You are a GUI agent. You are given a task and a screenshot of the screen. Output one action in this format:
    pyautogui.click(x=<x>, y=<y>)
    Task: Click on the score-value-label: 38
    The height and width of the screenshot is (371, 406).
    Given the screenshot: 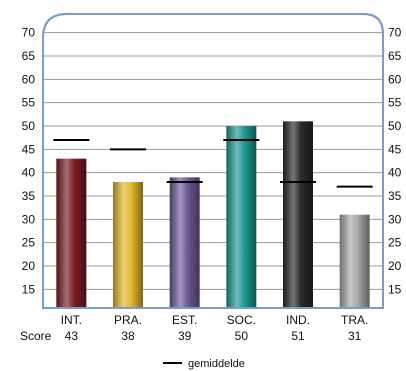 What is the action you would take?
    pyautogui.click(x=128, y=336)
    